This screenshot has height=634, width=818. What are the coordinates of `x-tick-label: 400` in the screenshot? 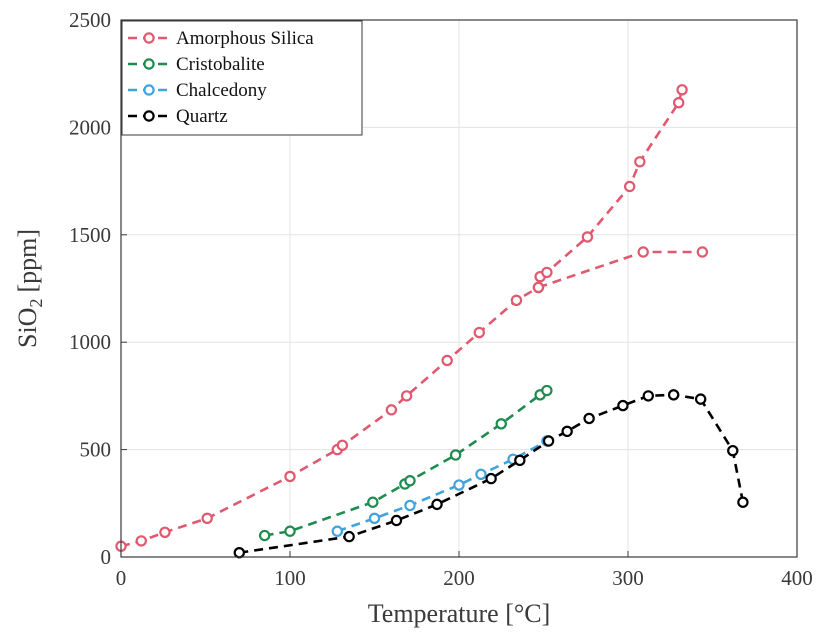 It's located at (797, 578).